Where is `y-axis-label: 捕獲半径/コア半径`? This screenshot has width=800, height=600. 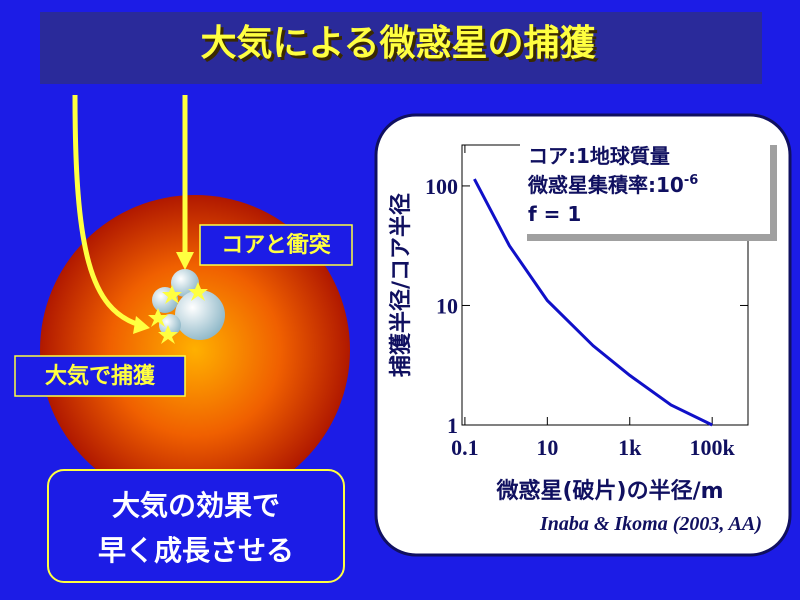
y-axis-label: 捕獲半径/コア半径 is located at coordinates (401, 285).